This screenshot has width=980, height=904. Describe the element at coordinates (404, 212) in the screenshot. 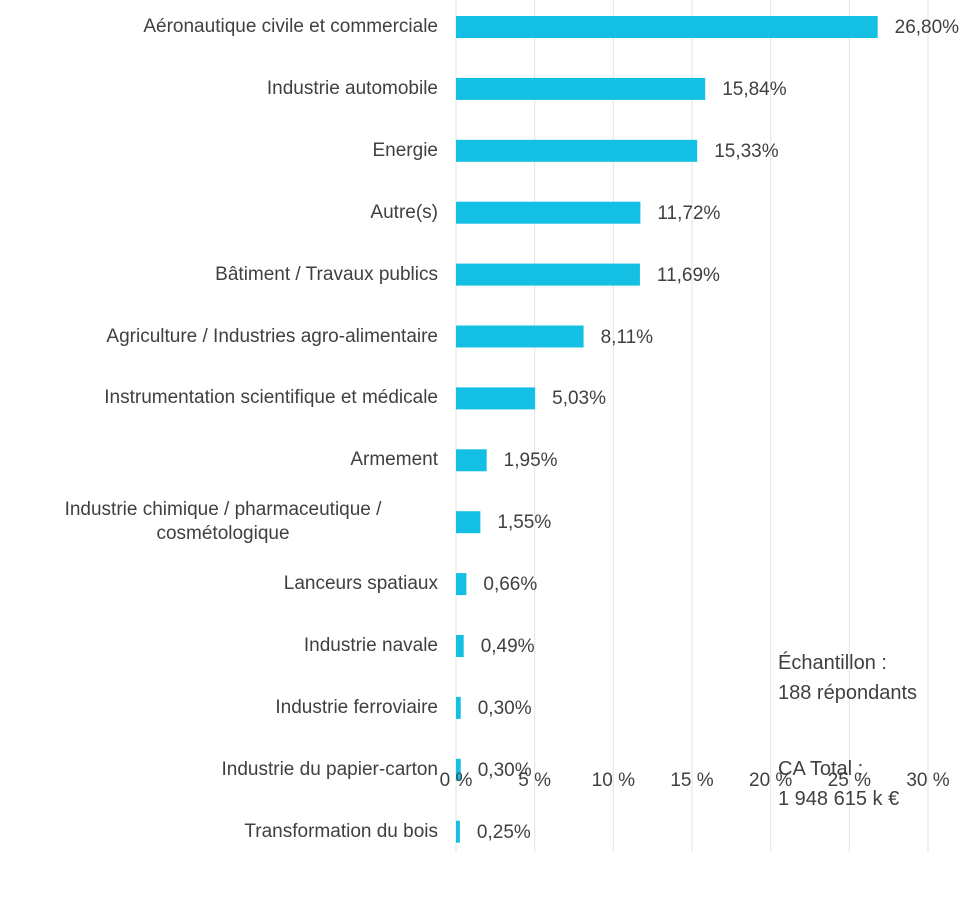

I see `category-label-text: Autre(s)` at that location.